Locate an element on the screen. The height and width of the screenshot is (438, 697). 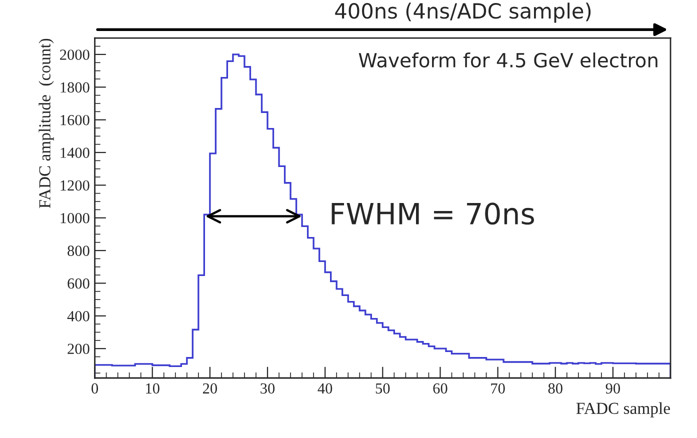
text: 400ns (4ns/ADC sample) is located at coordinates (463, 12).